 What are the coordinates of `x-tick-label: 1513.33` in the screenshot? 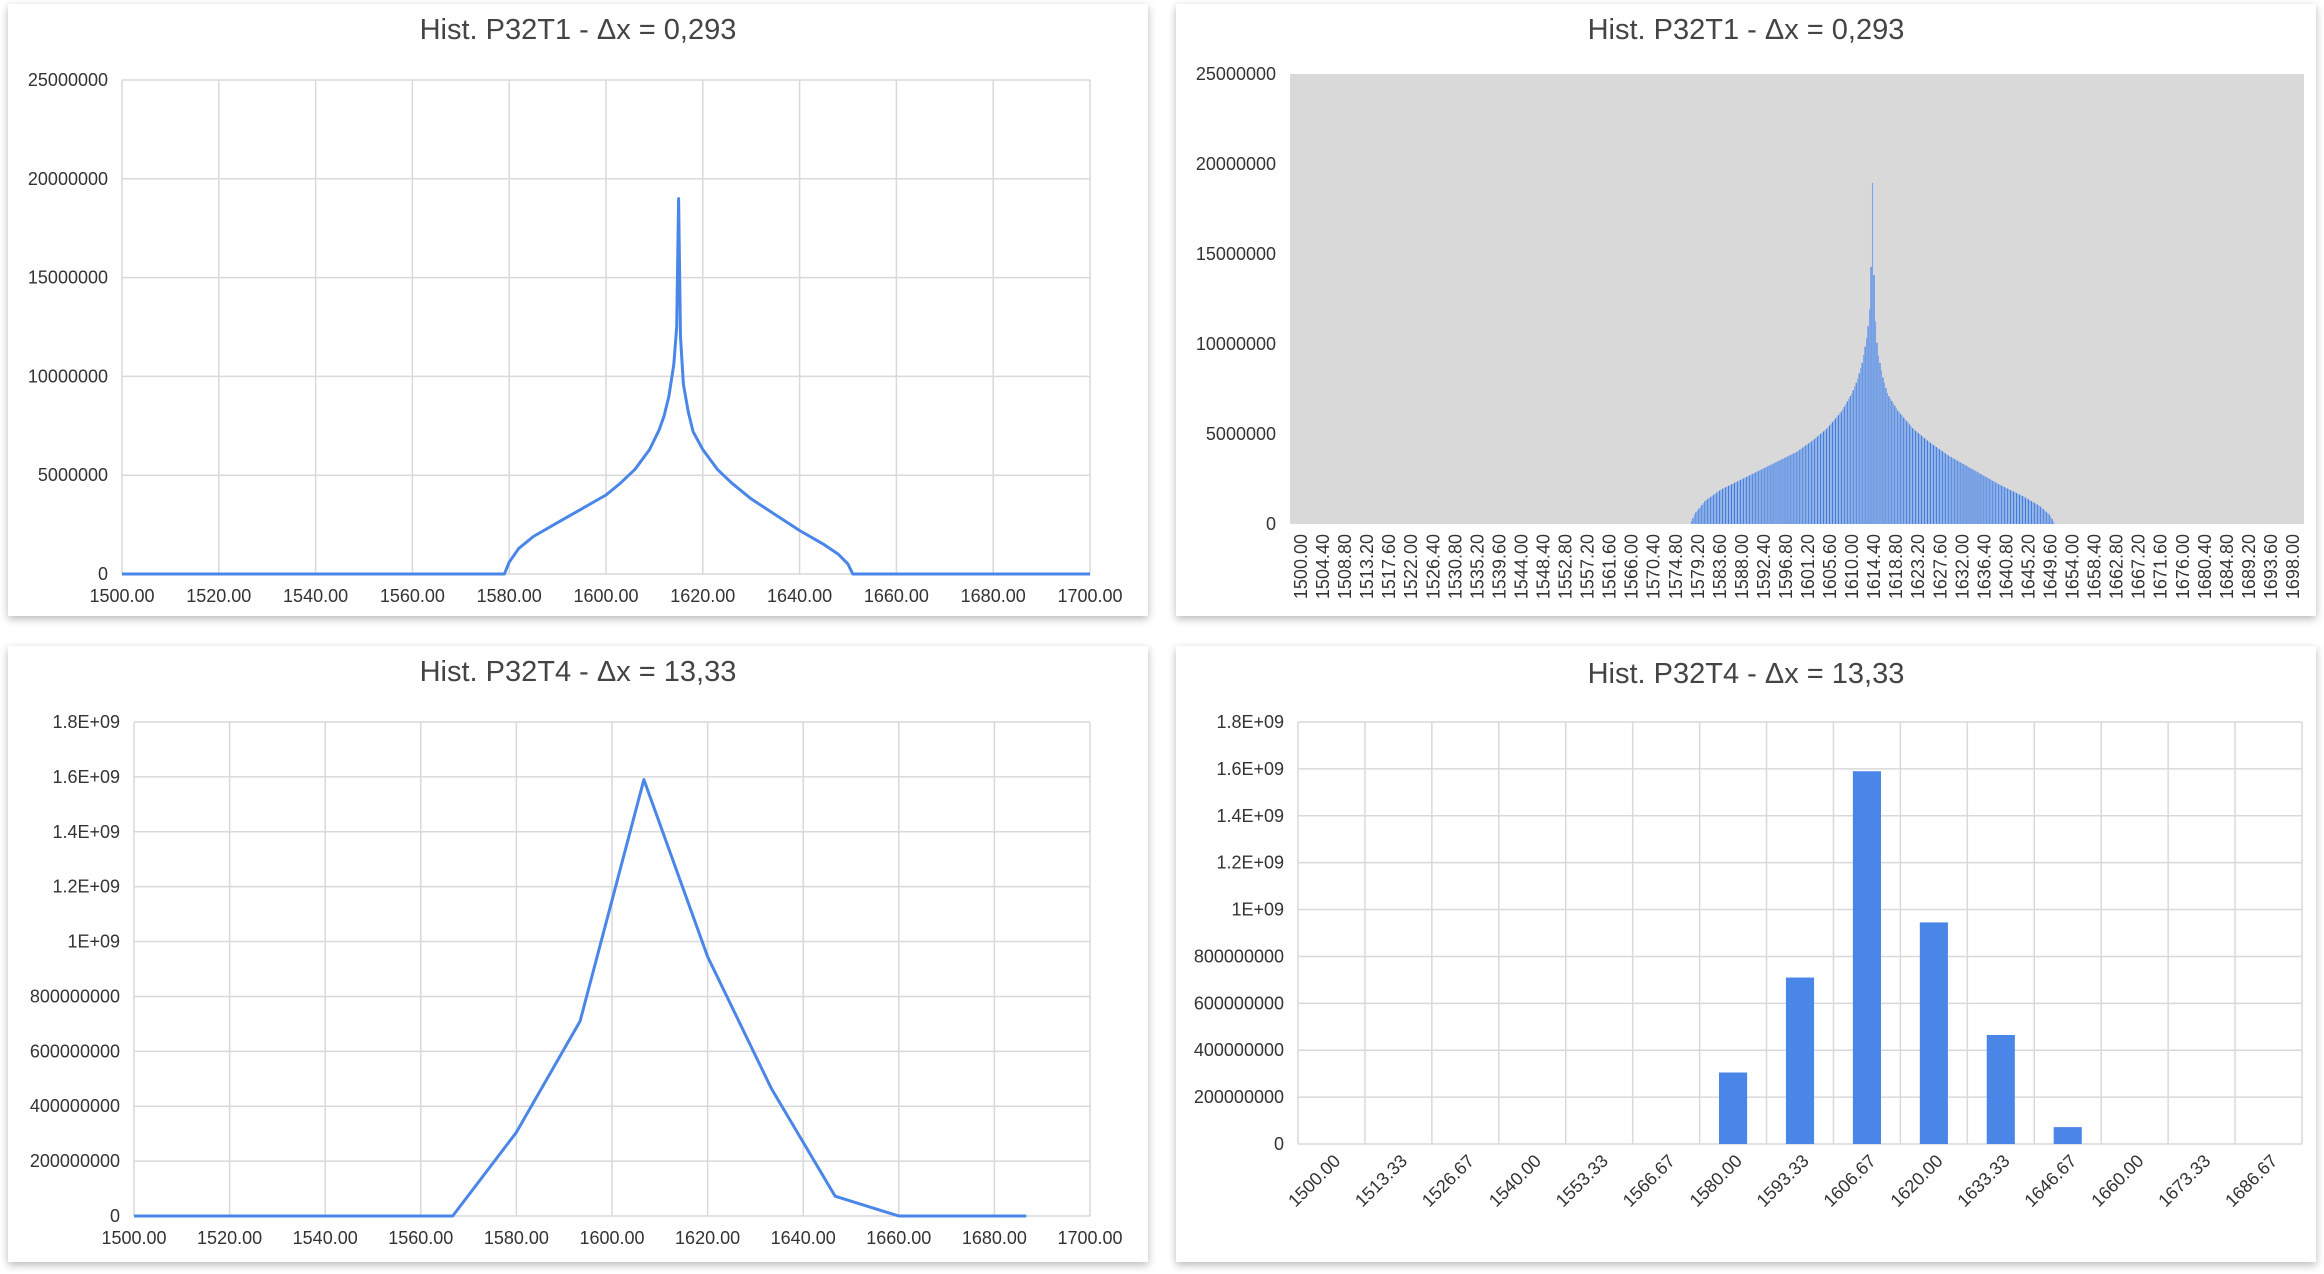 It's located at (1381, 1181).